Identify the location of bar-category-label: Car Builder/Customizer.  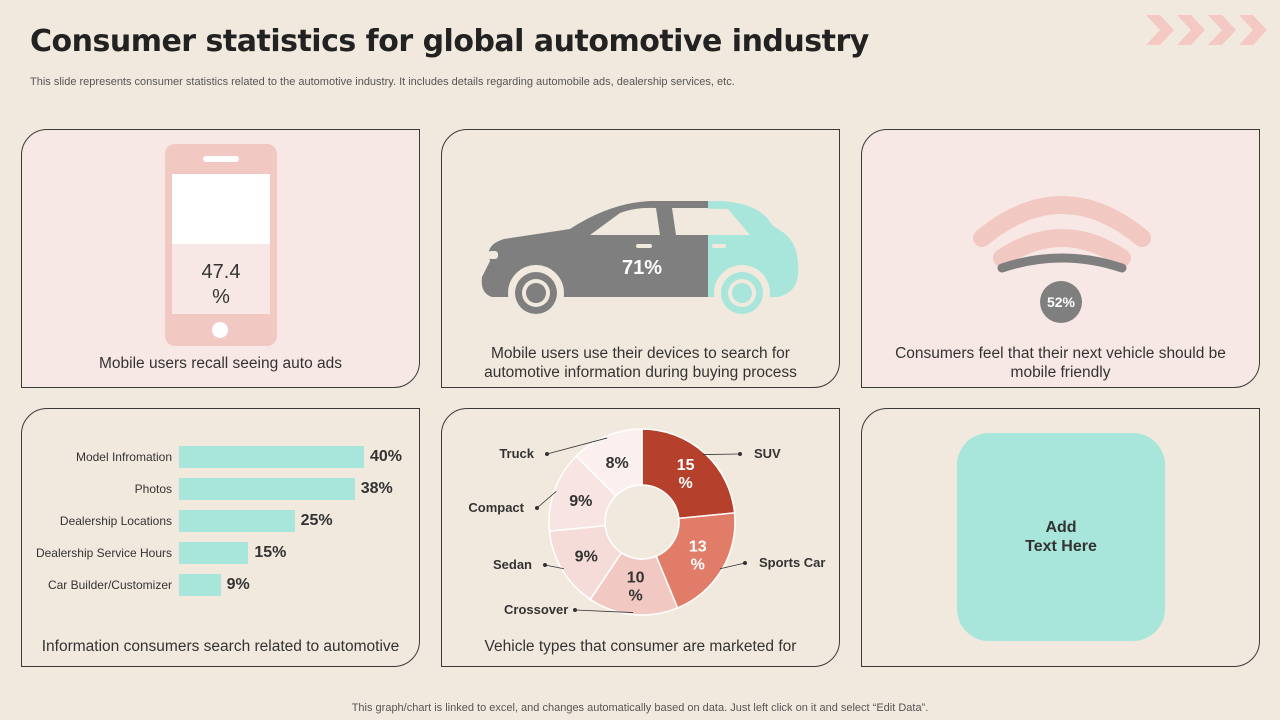
(109, 585).